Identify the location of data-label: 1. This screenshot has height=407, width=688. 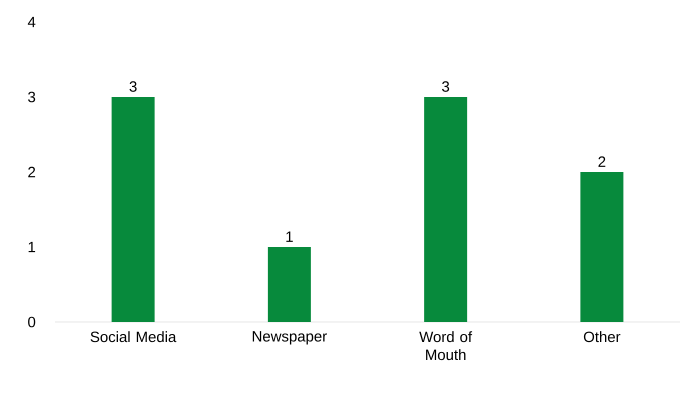
(289, 237).